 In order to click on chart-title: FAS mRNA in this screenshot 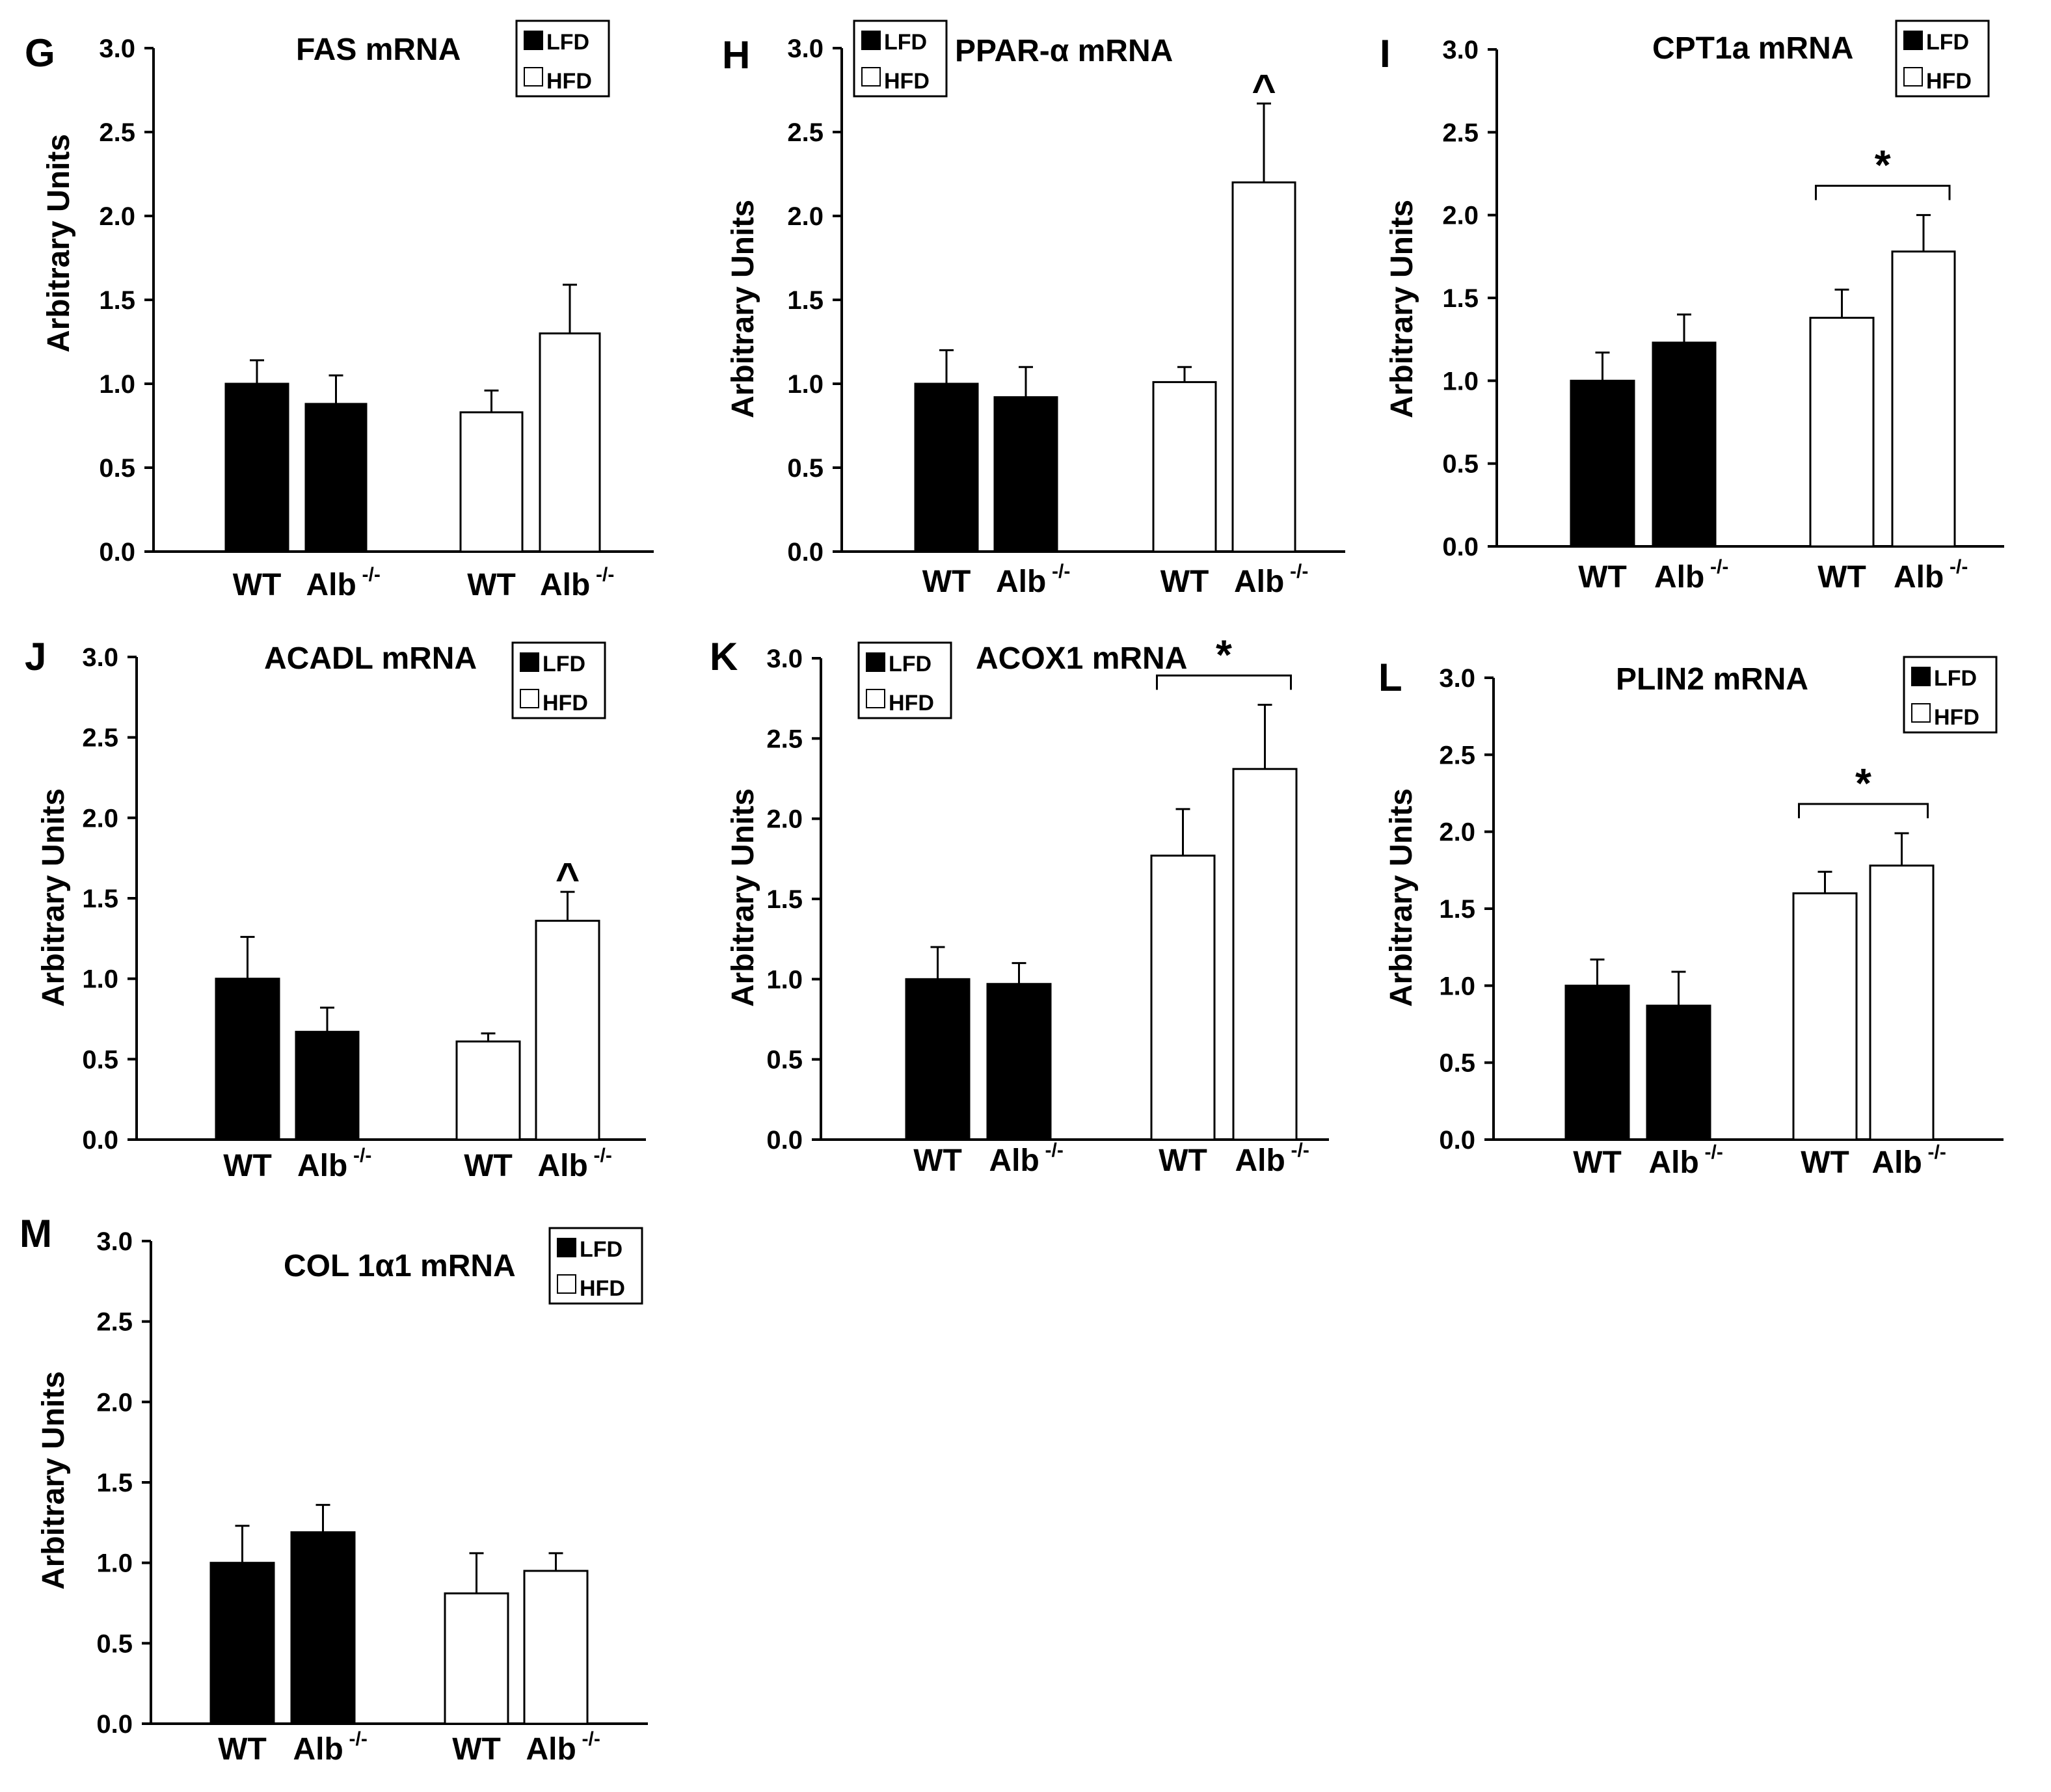, I will do `click(378, 50)`.